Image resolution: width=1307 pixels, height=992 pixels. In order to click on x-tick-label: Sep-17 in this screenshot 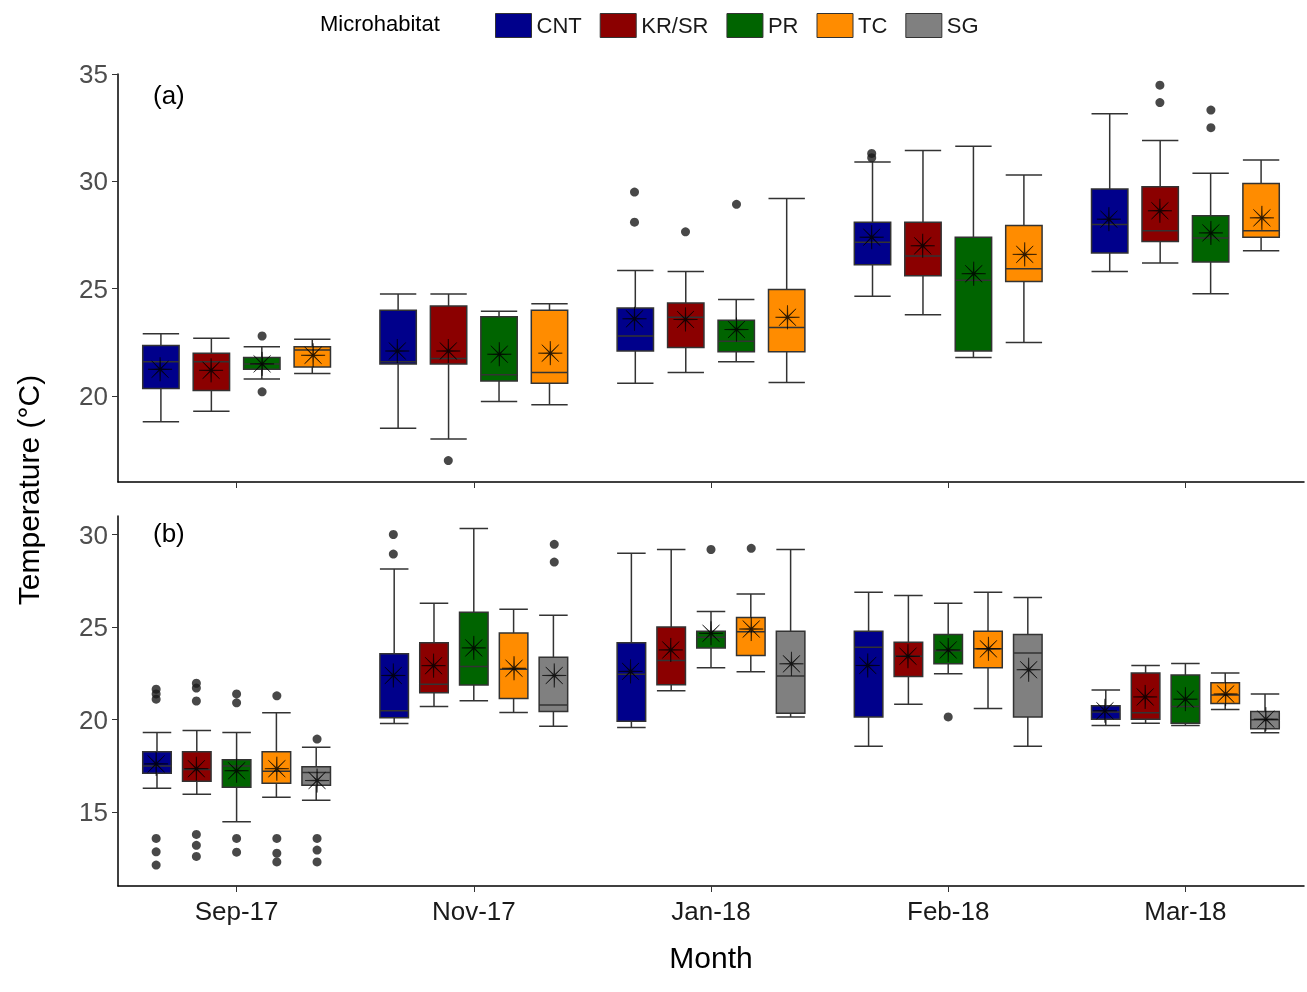, I will do `click(236, 911)`.